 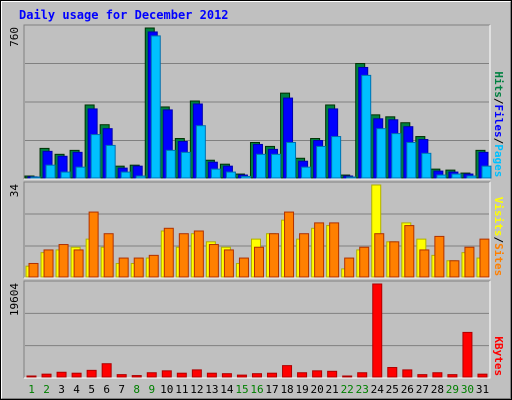 I want to click on day-label-1: 1, so click(x=31, y=389).